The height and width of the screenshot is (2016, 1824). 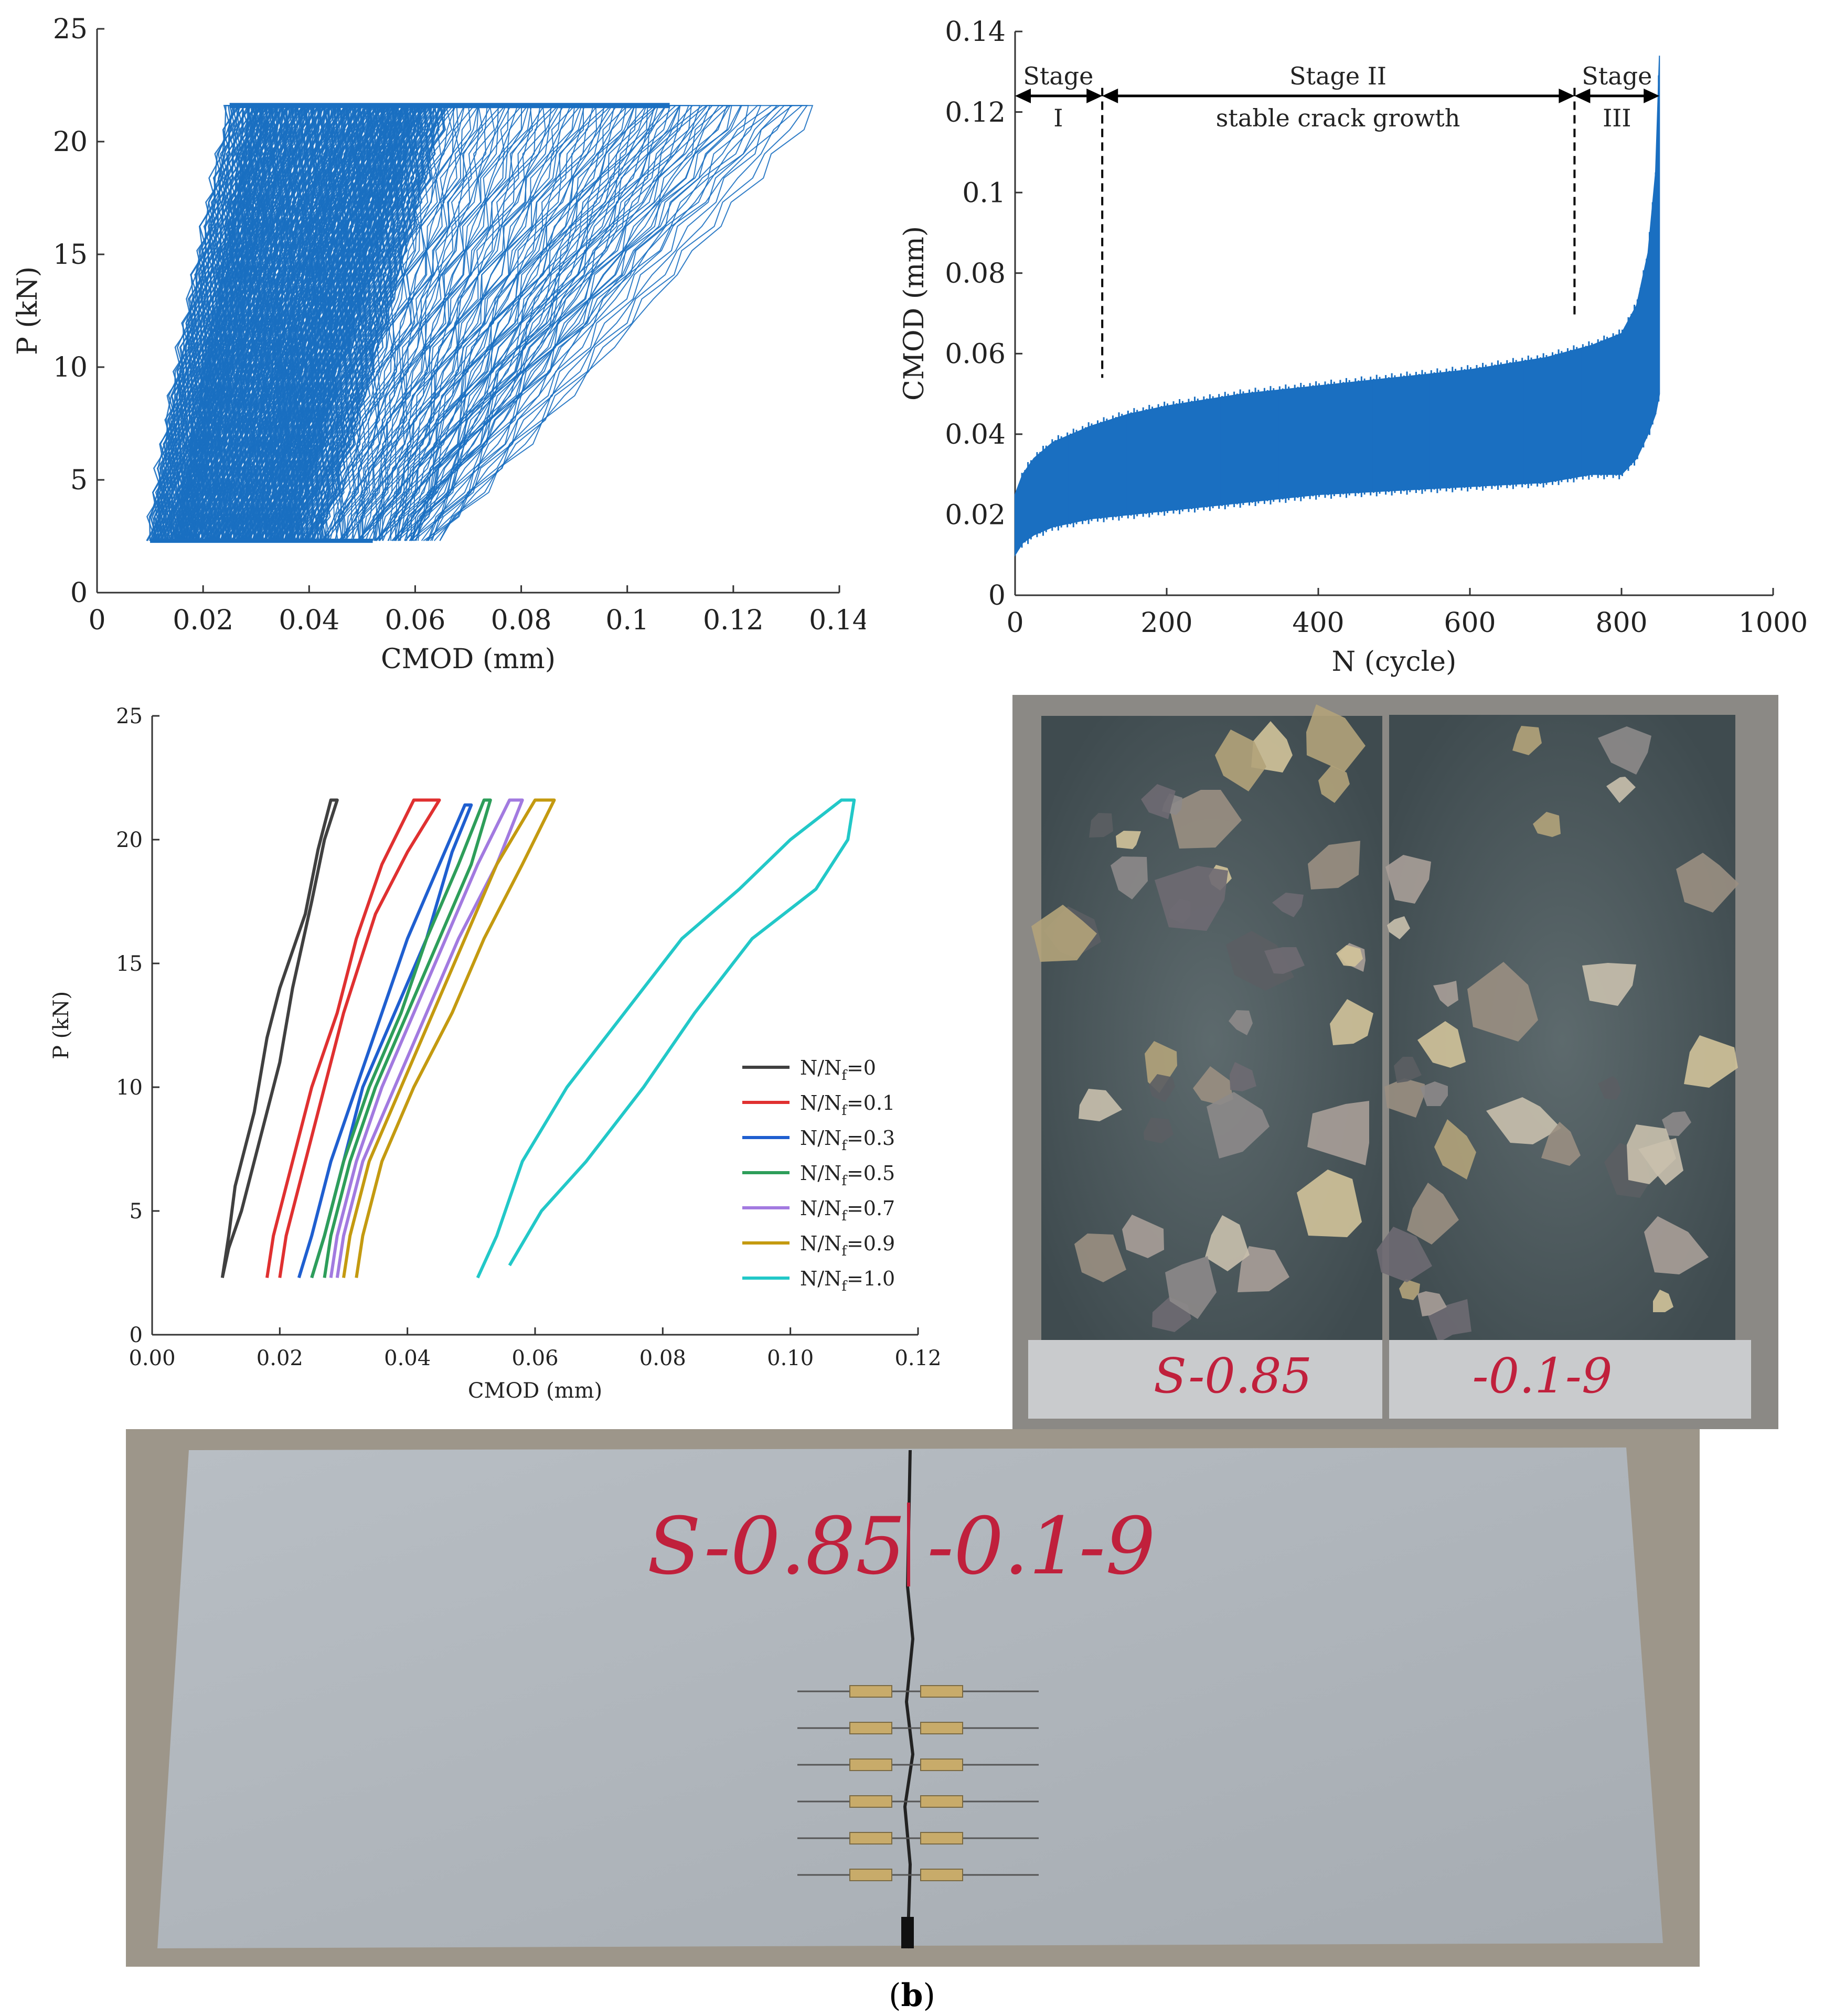 I want to click on y-tick-label: 25, so click(x=129, y=716).